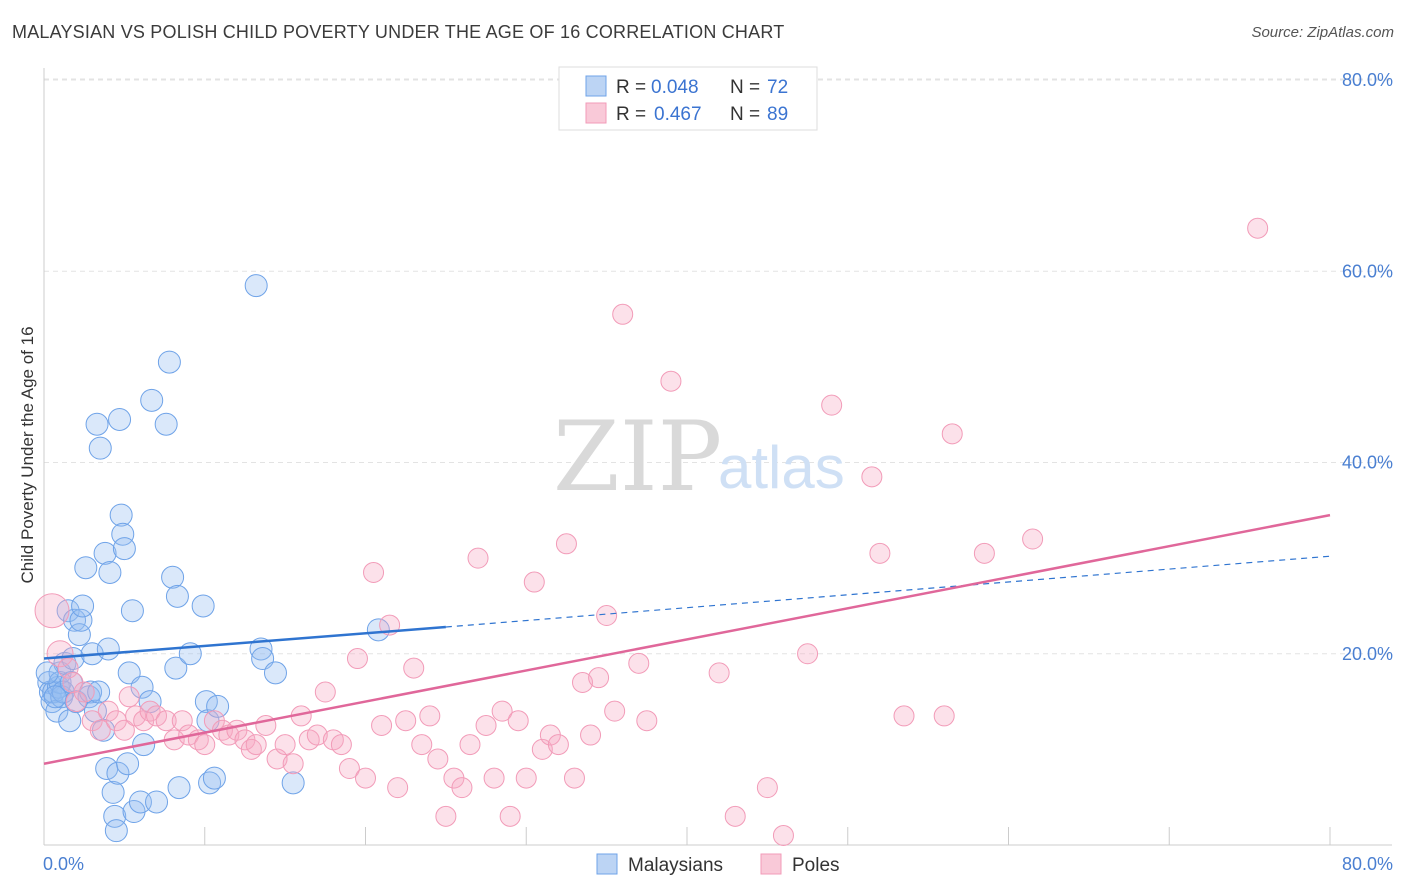 The width and height of the screenshot is (1406, 892). What do you see at coordinates (596, 113) in the screenshot?
I see `legend-swatch-poles` at bounding box center [596, 113].